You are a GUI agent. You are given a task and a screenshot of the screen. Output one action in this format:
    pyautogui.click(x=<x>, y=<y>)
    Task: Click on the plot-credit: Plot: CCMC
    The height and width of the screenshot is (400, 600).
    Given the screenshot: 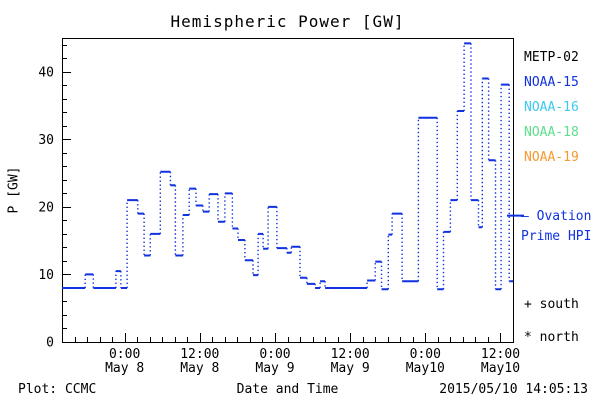 What is the action you would take?
    pyautogui.click(x=57, y=389)
    